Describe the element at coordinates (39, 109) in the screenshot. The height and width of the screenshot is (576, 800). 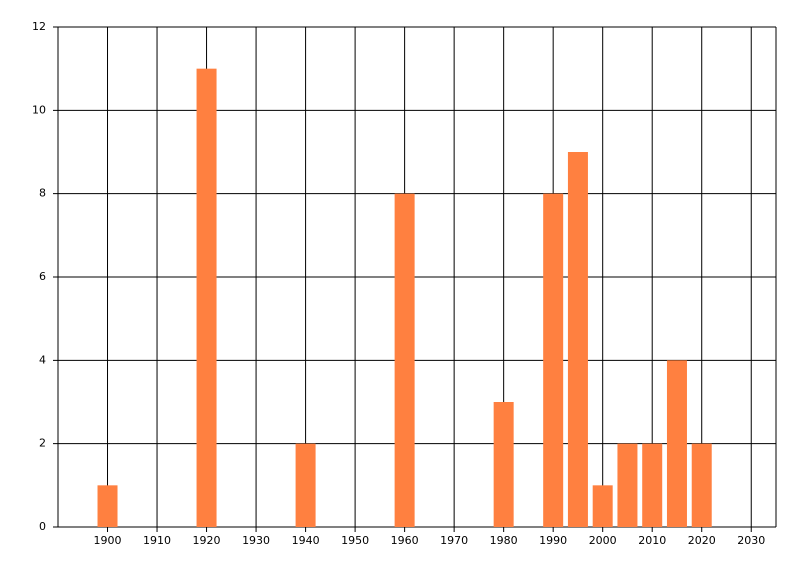
I see `y-tick-label: 10` at that location.